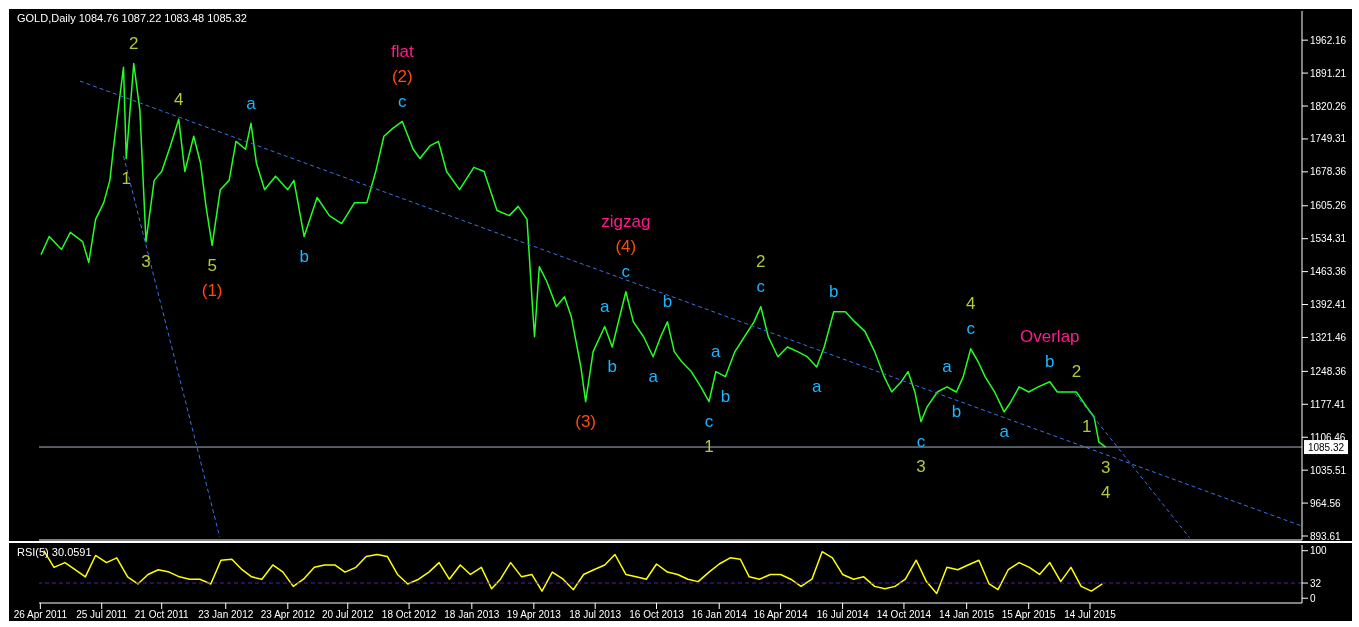 This screenshot has height=627, width=1359. What do you see at coordinates (1328, 437) in the screenshot?
I see `y-tick-label: 1106.46` at bounding box center [1328, 437].